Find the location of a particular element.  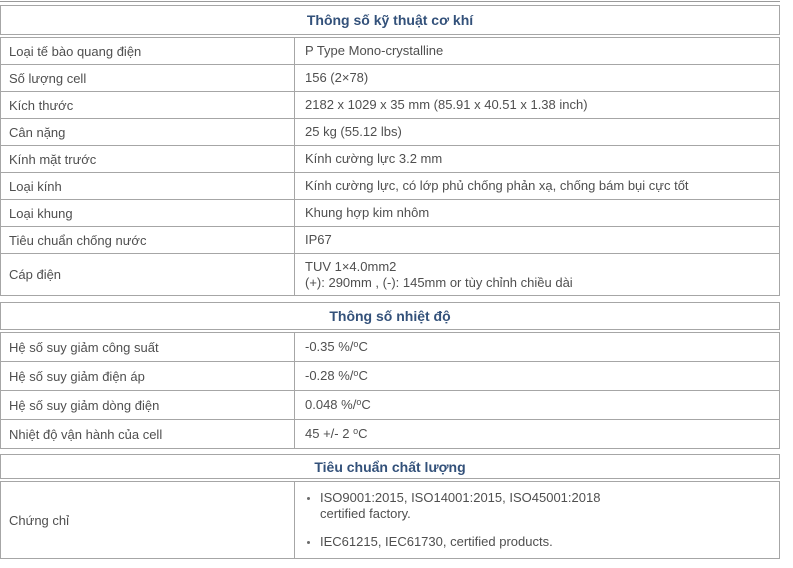

bullet-line: certified factory. is located at coordinates (365, 513).